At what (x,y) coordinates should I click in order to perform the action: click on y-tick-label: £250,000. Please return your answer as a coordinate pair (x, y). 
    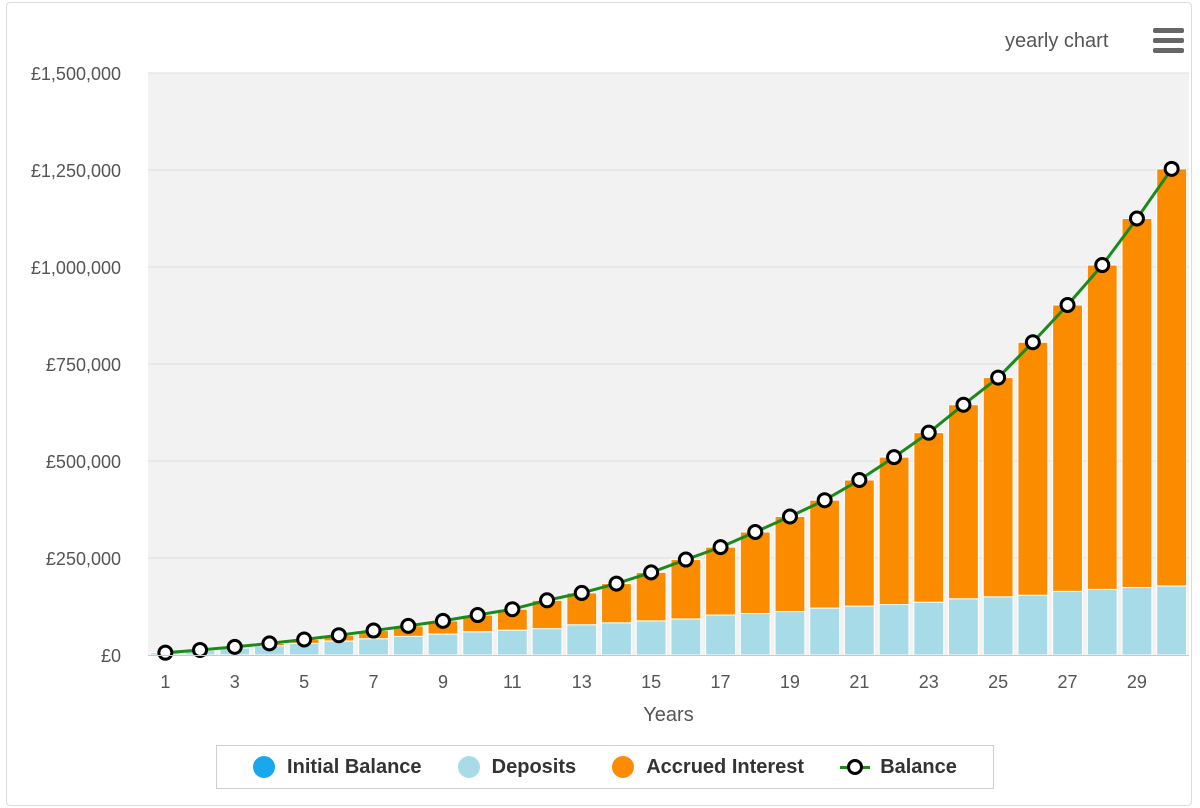
    Looking at the image, I should click on (83, 559).